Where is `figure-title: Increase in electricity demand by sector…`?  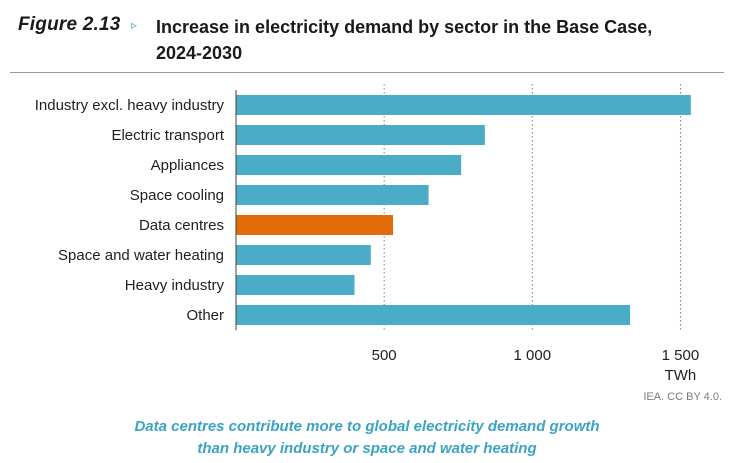 figure-title: Increase in electricity demand by sector… is located at coordinates (436, 40).